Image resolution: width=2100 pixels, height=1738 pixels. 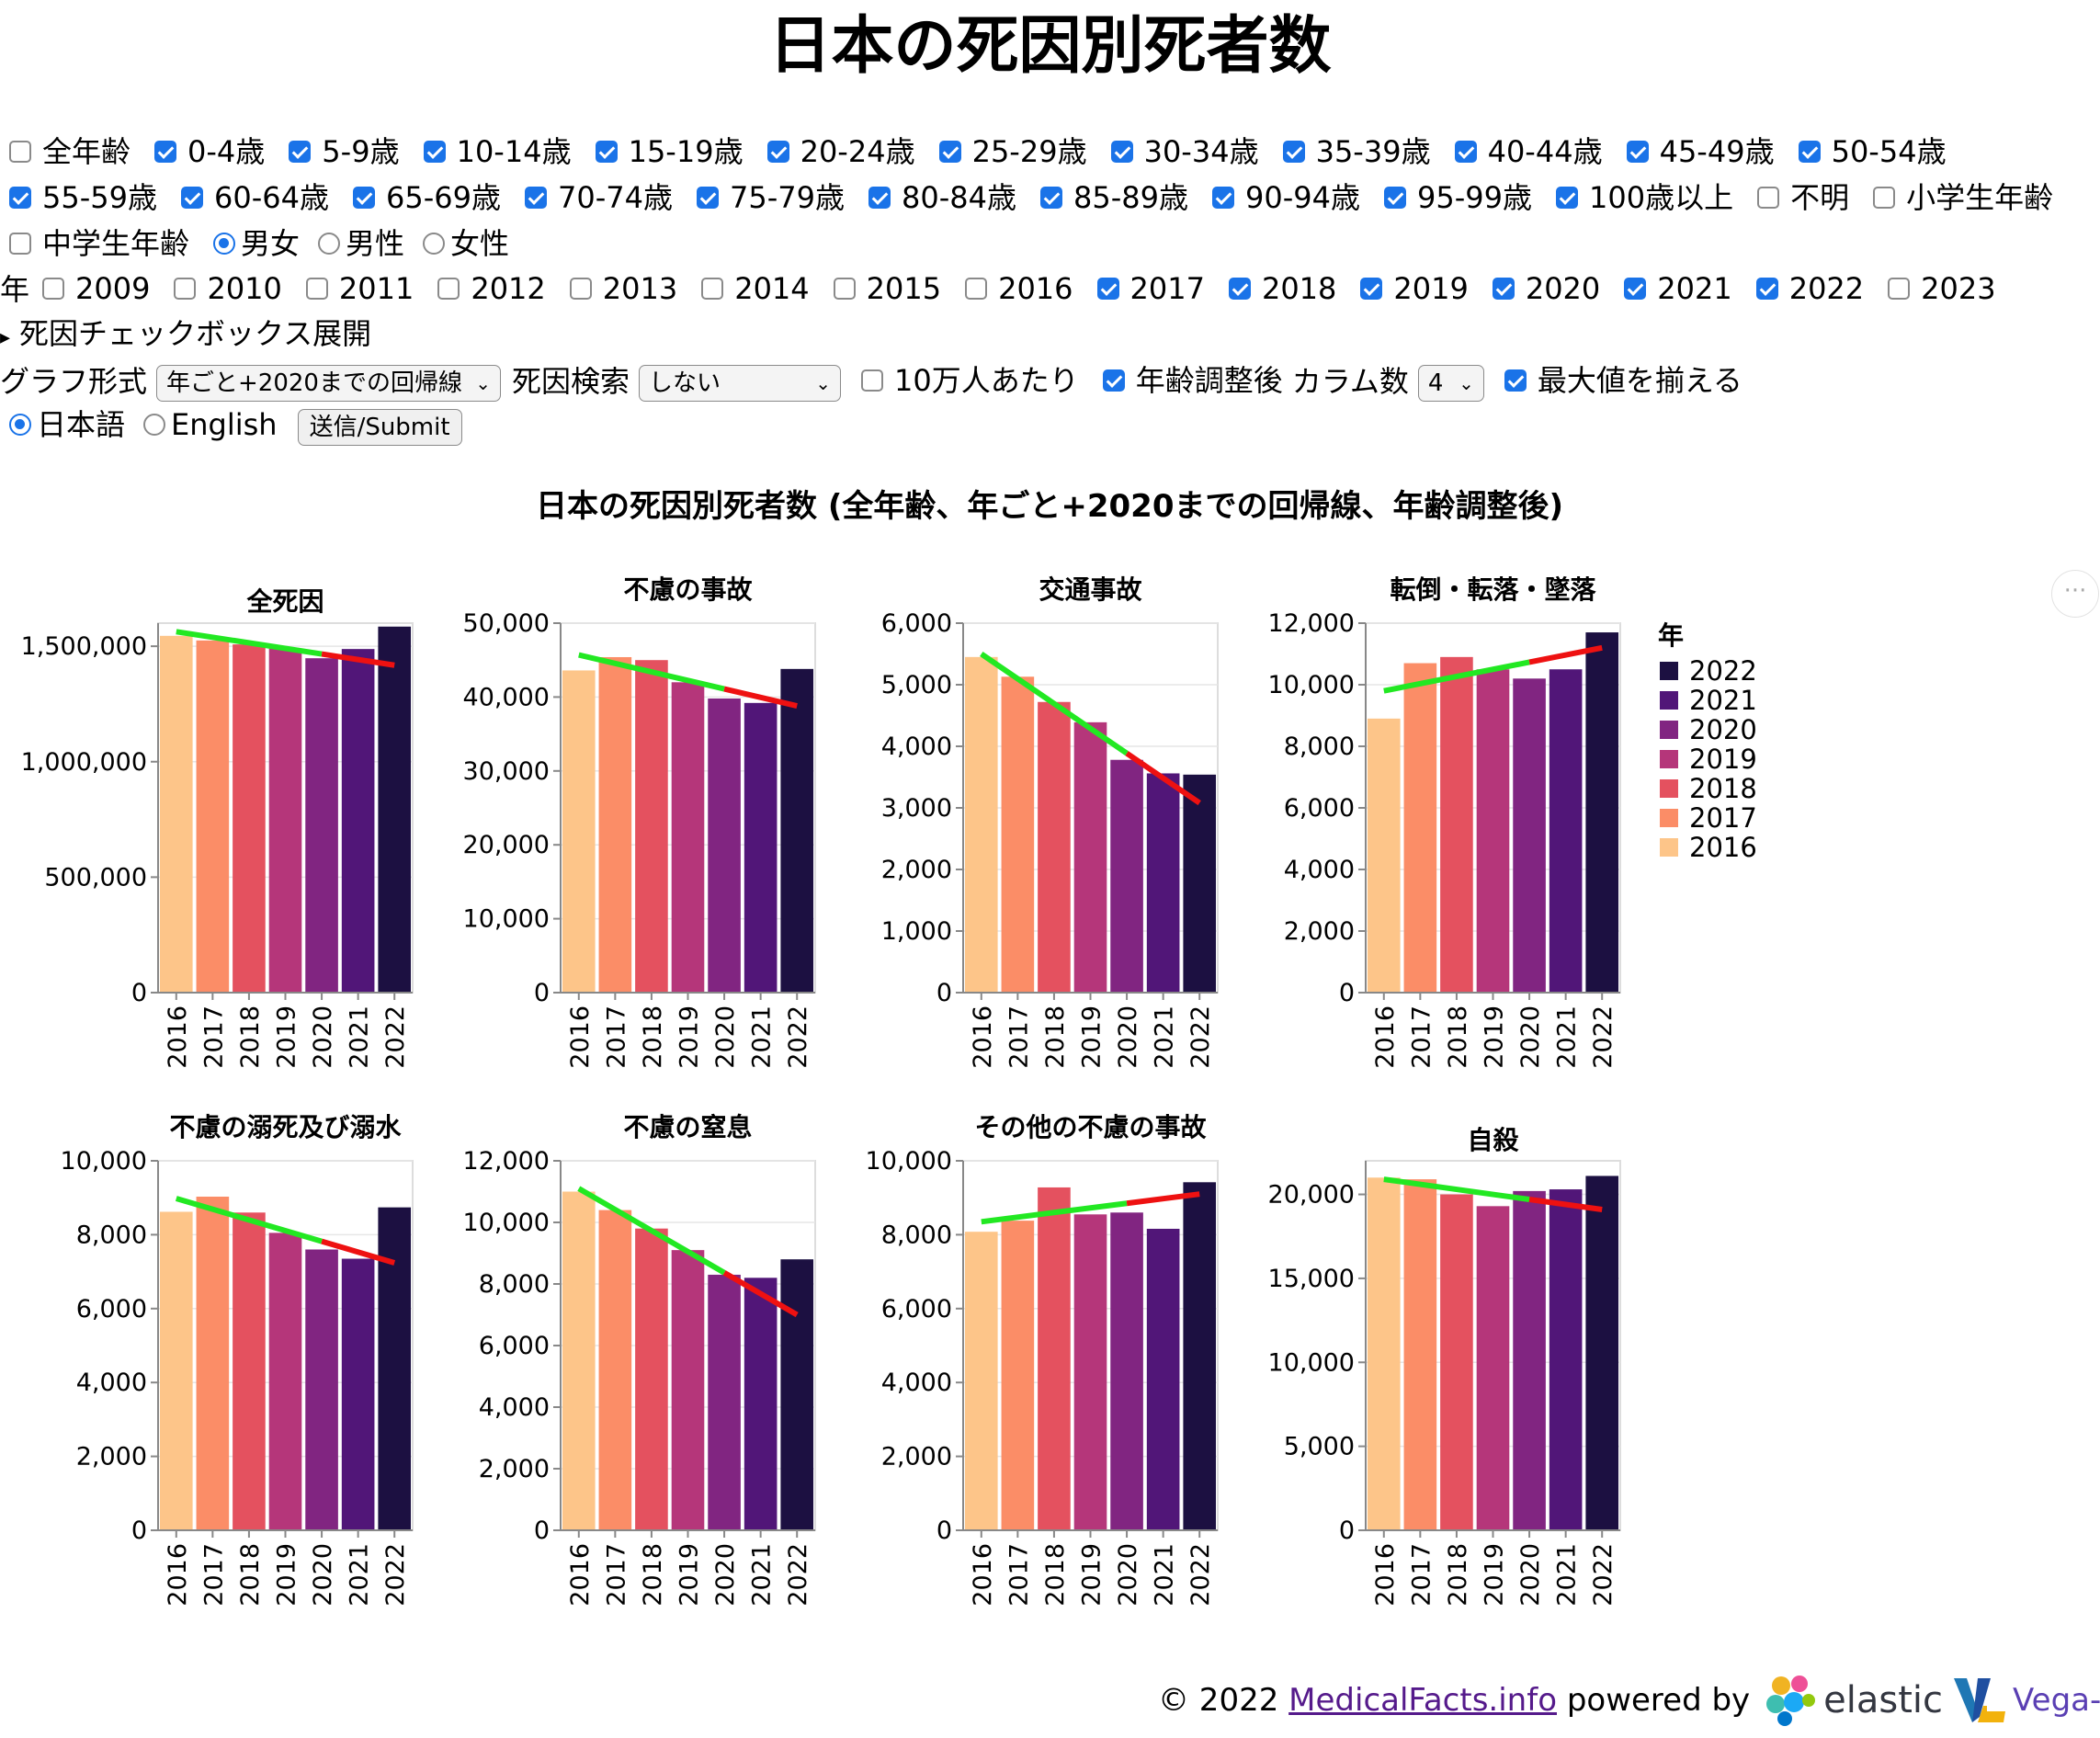 I want to click on year-checkbox-2016: 2016, so click(x=1014, y=288).